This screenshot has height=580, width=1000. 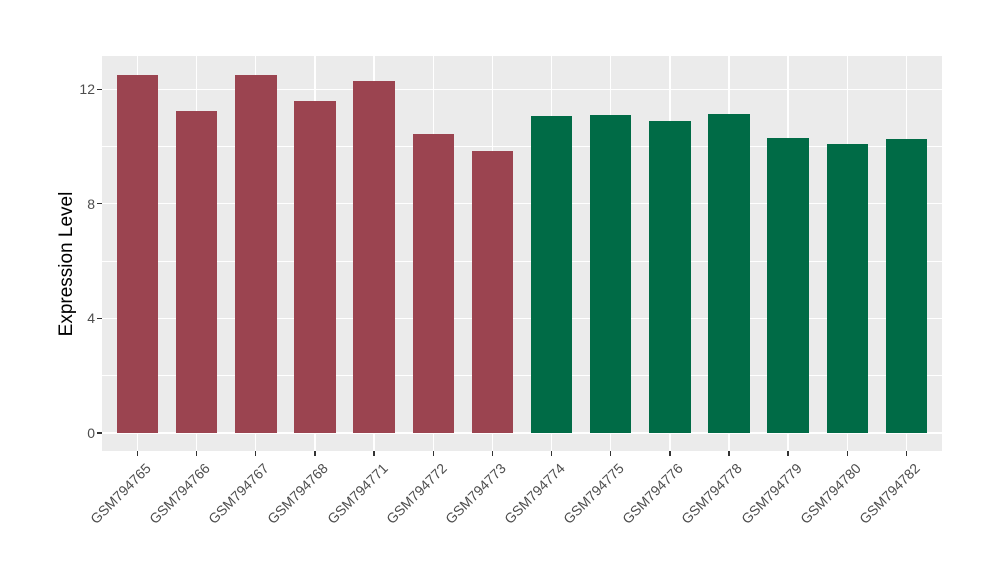 I want to click on y-tick-label: 12, so click(x=87, y=89).